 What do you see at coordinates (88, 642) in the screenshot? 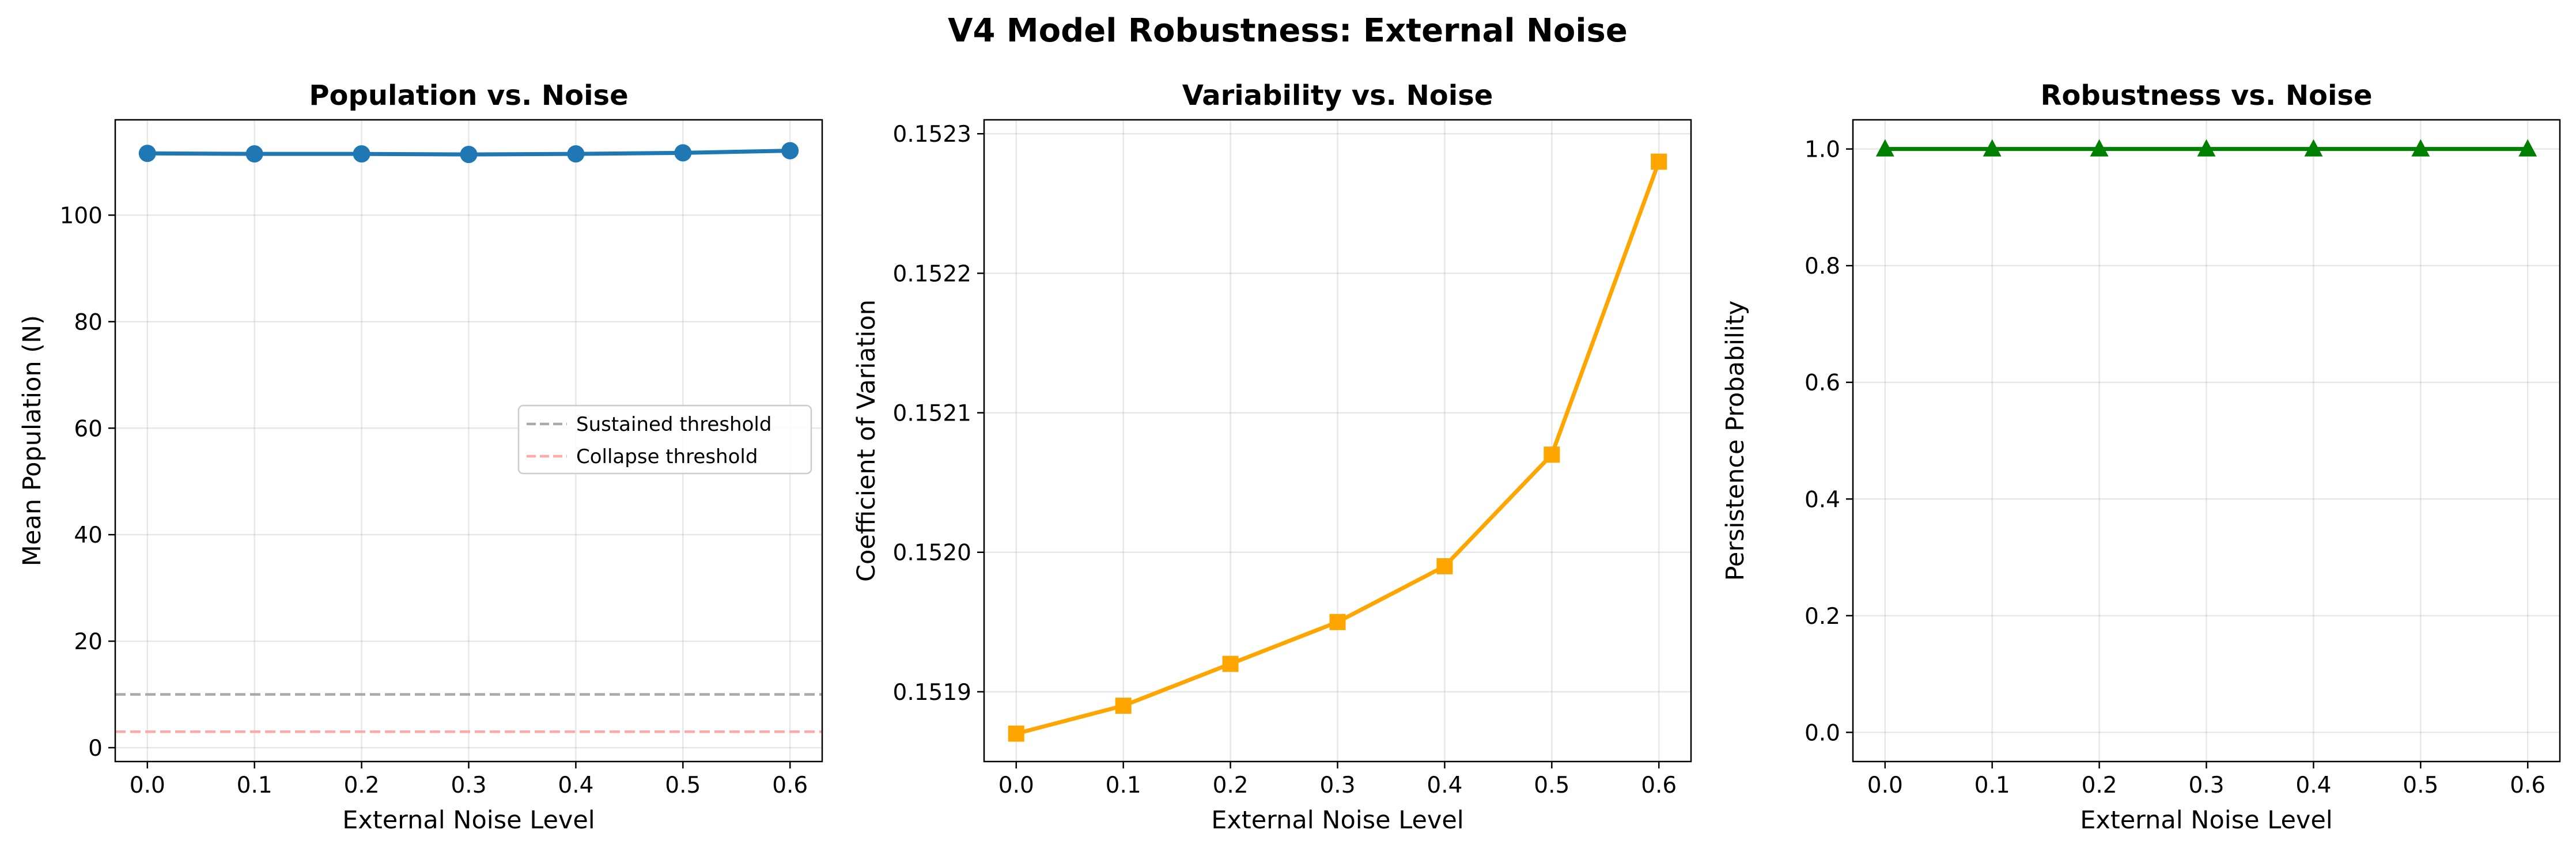
I see `y-tick-label: 20` at bounding box center [88, 642].